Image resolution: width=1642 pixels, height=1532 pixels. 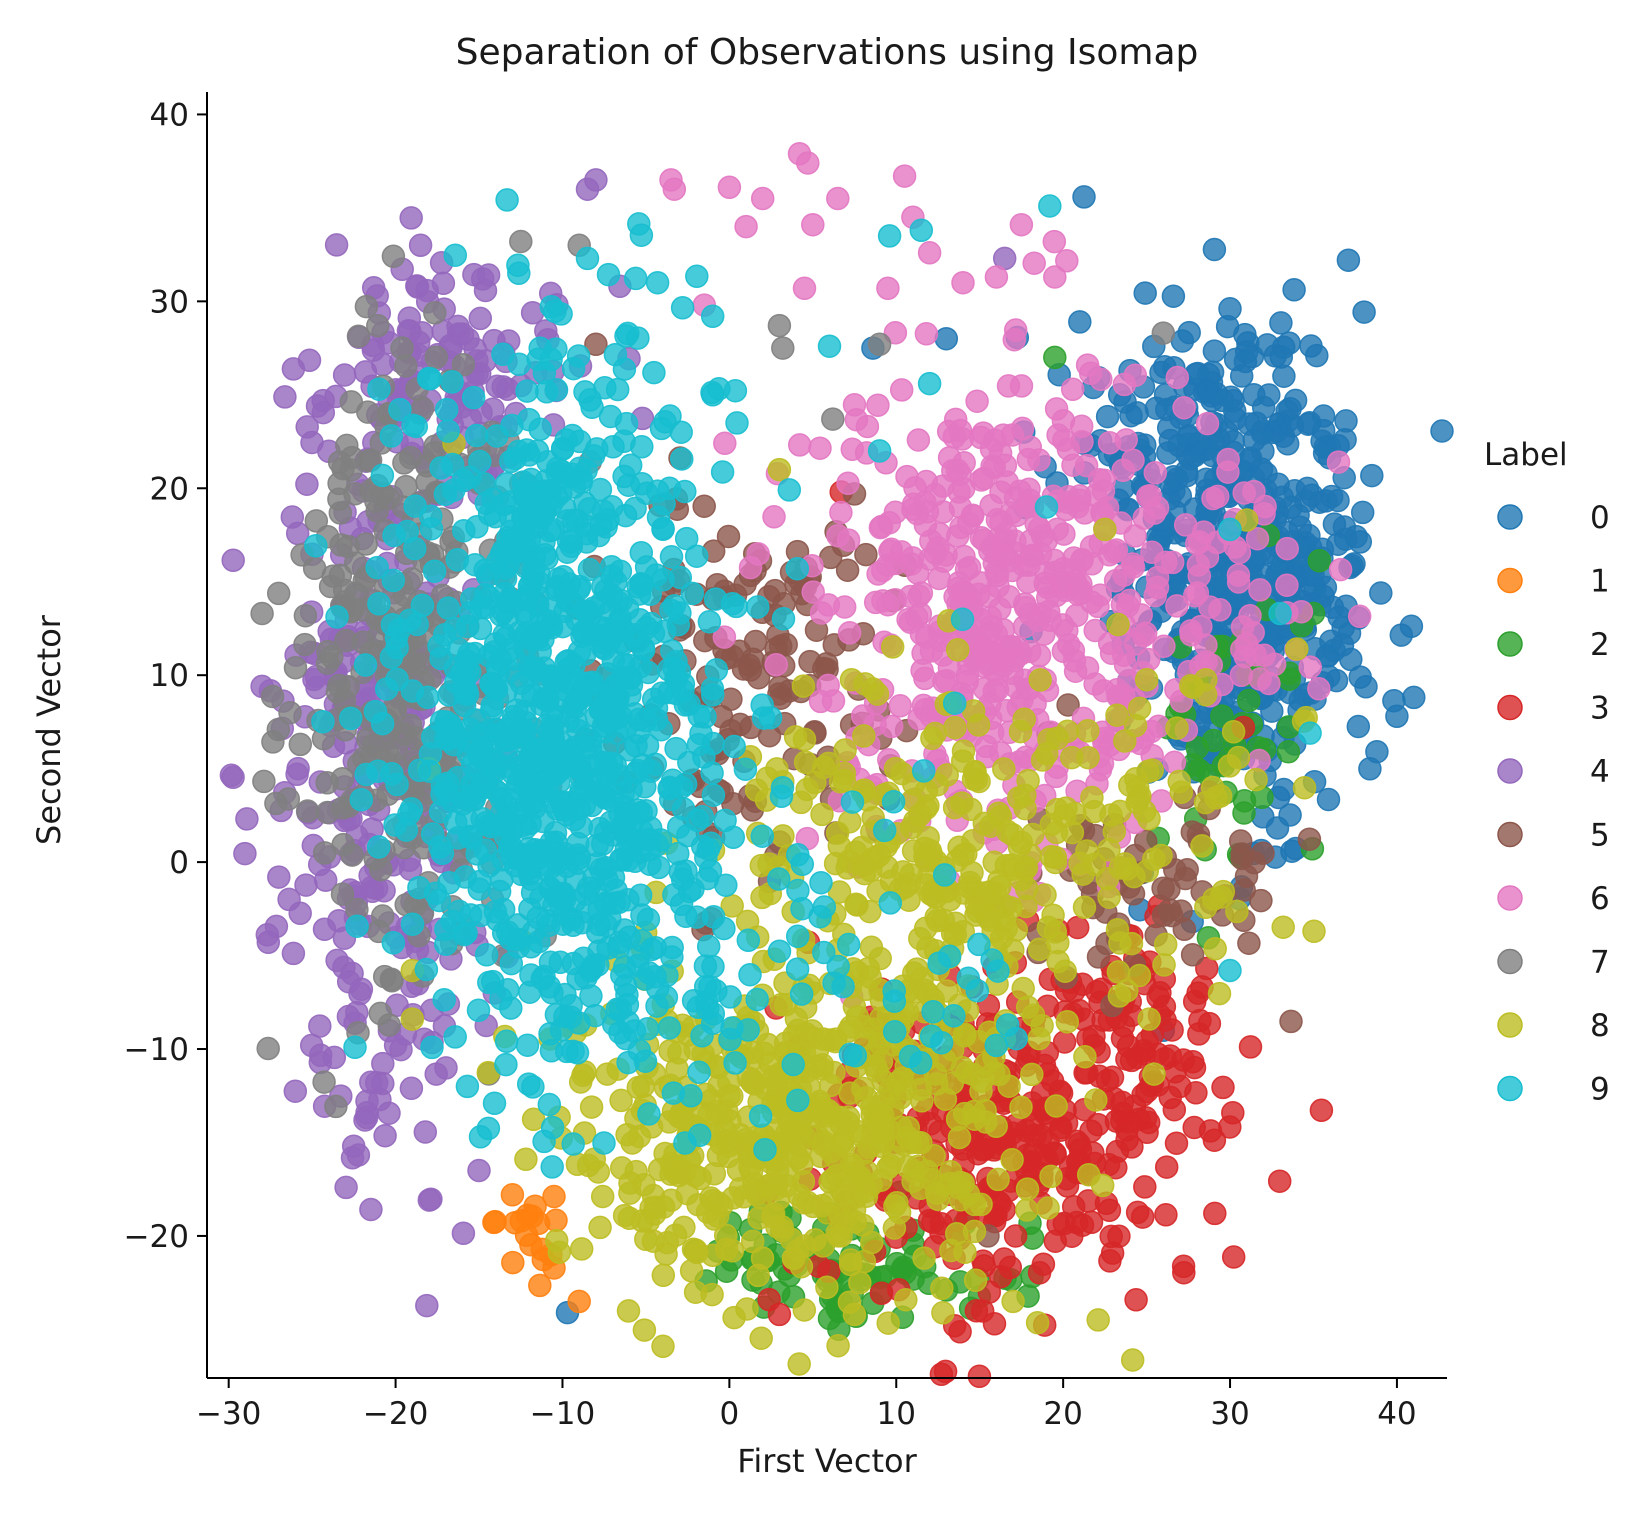 I want to click on y-tick-label: −20, so click(x=156, y=1237).